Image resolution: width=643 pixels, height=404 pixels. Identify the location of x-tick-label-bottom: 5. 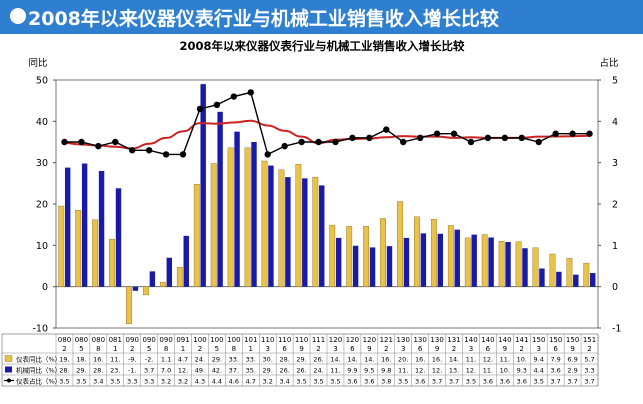
(217, 349).